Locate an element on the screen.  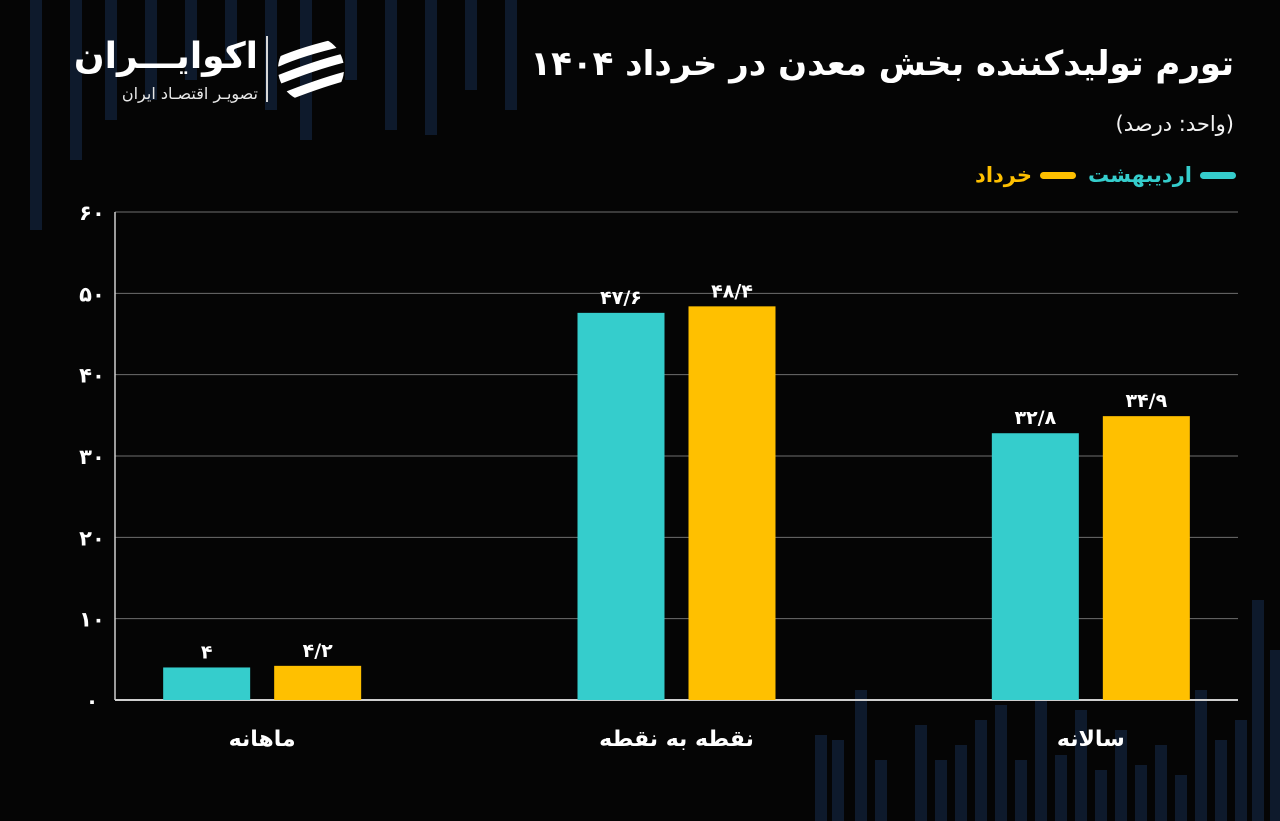
logo-divider is located at coordinates (267, 69).